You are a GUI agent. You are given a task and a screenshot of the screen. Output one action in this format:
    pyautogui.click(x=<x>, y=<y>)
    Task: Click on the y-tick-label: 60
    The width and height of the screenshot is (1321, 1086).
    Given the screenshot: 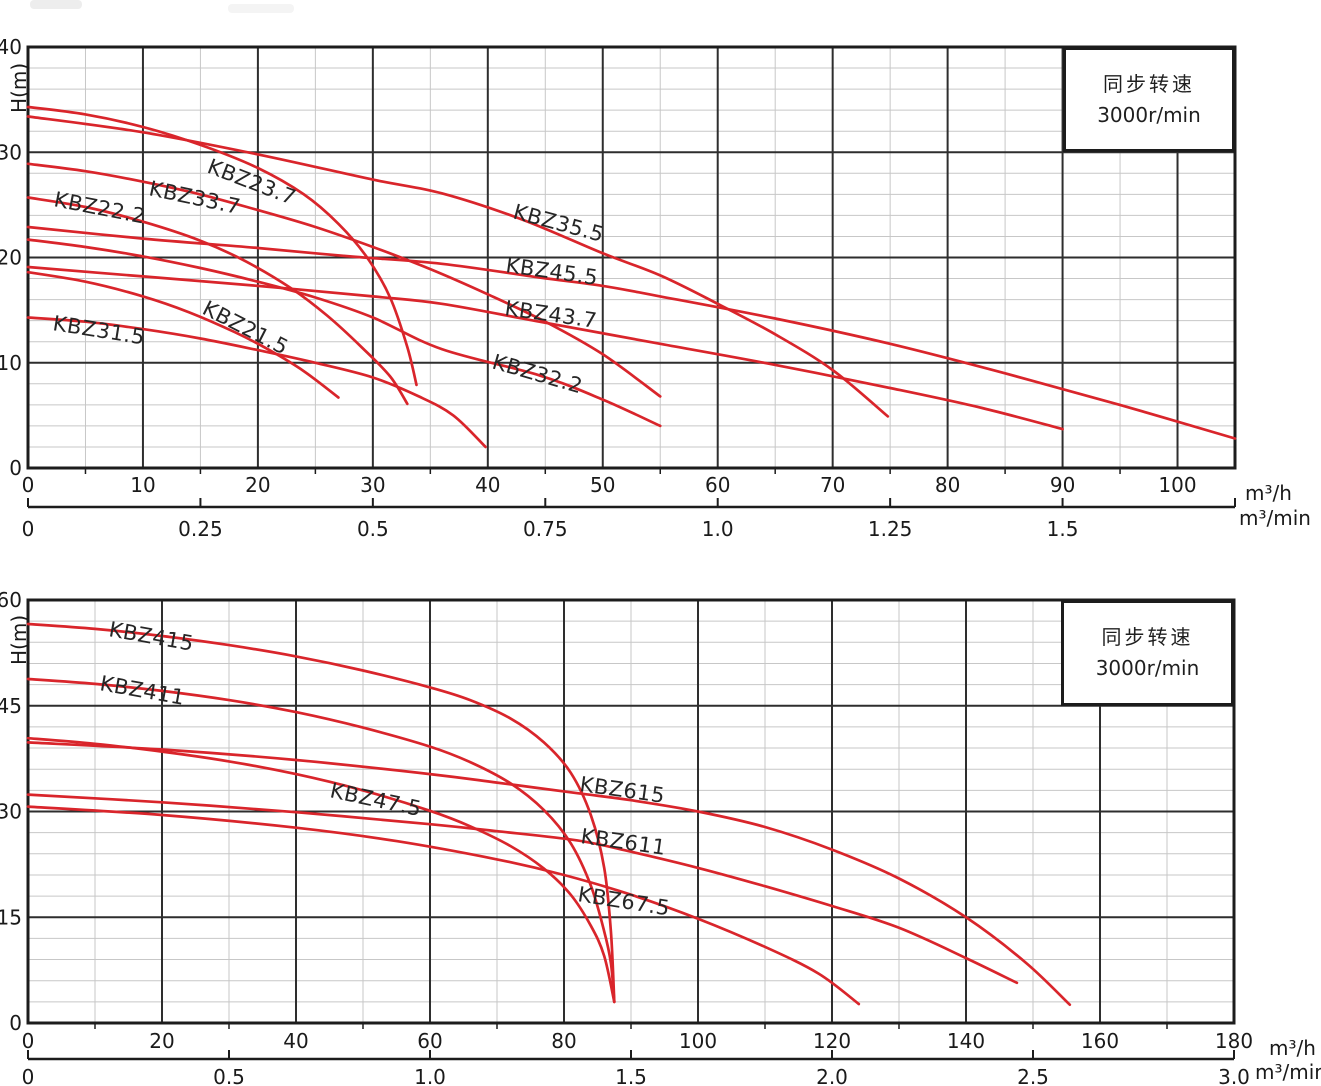 What is the action you would take?
    pyautogui.click(x=11, y=600)
    